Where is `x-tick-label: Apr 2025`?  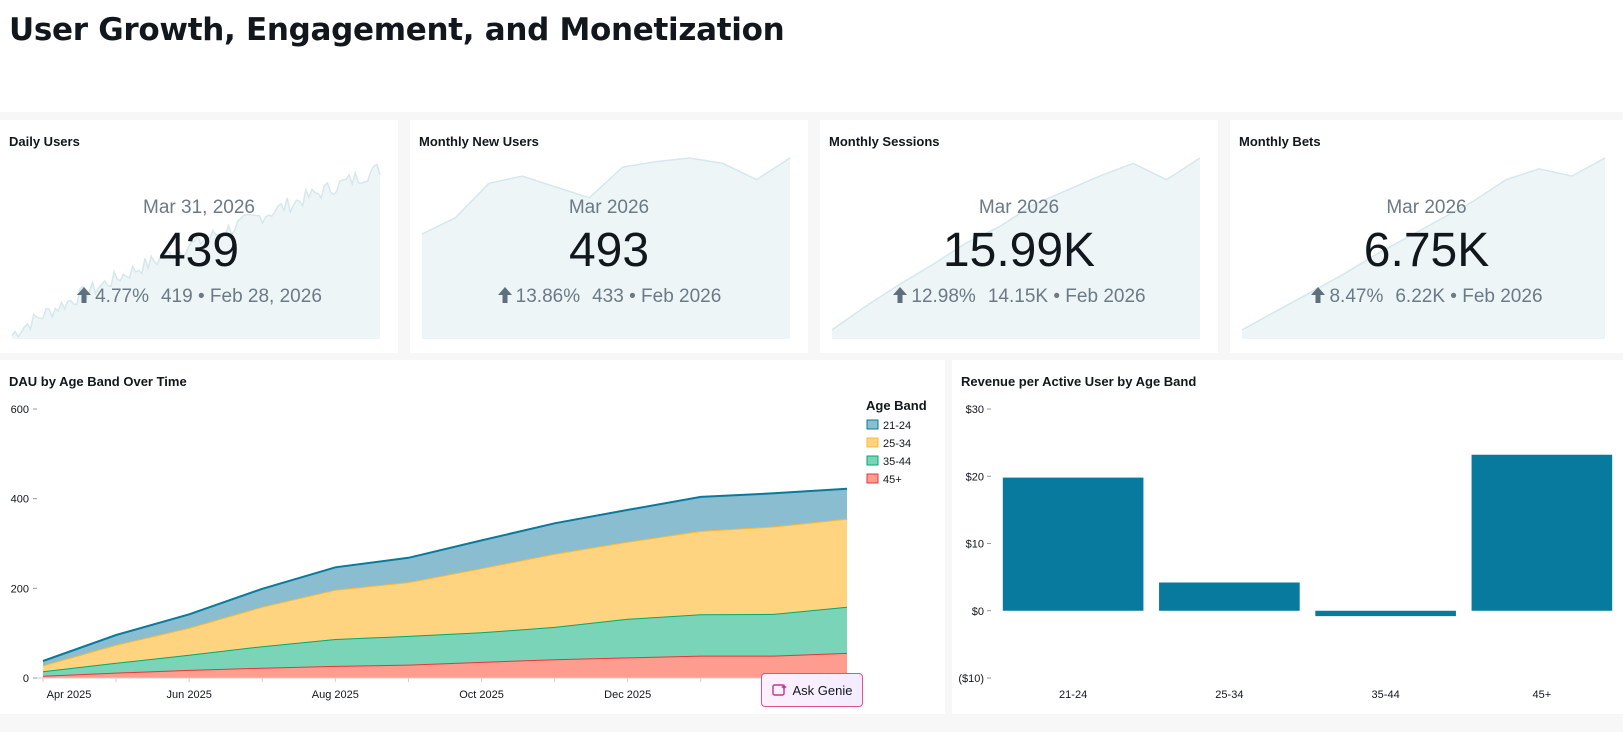 x-tick-label: Apr 2025 is located at coordinates (69, 695).